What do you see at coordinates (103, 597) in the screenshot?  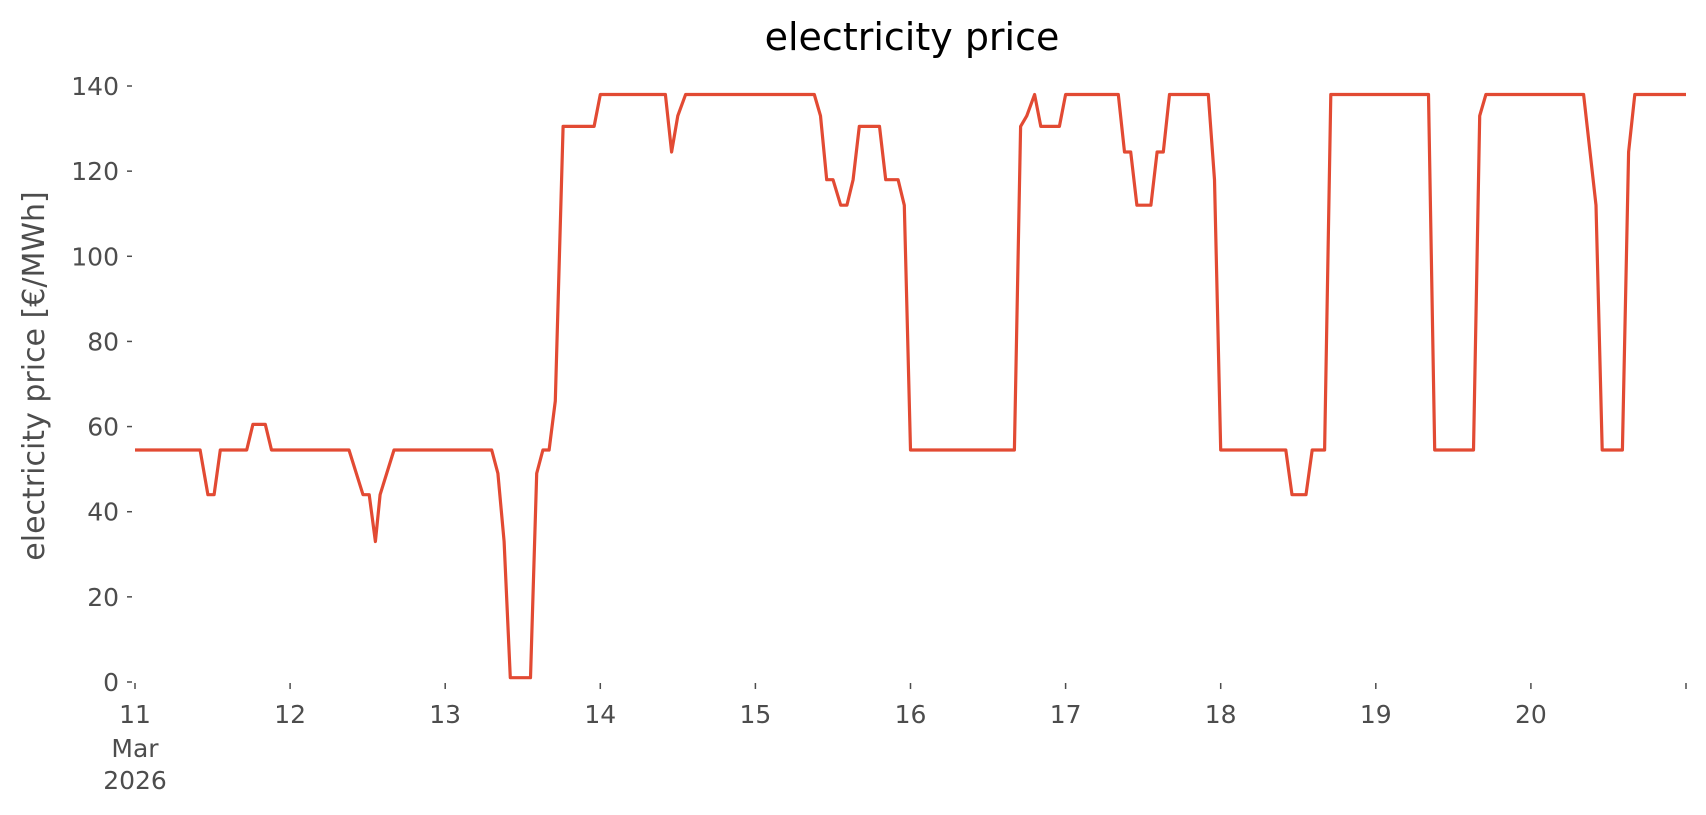 I see `y-tick-label: 20` at bounding box center [103, 597].